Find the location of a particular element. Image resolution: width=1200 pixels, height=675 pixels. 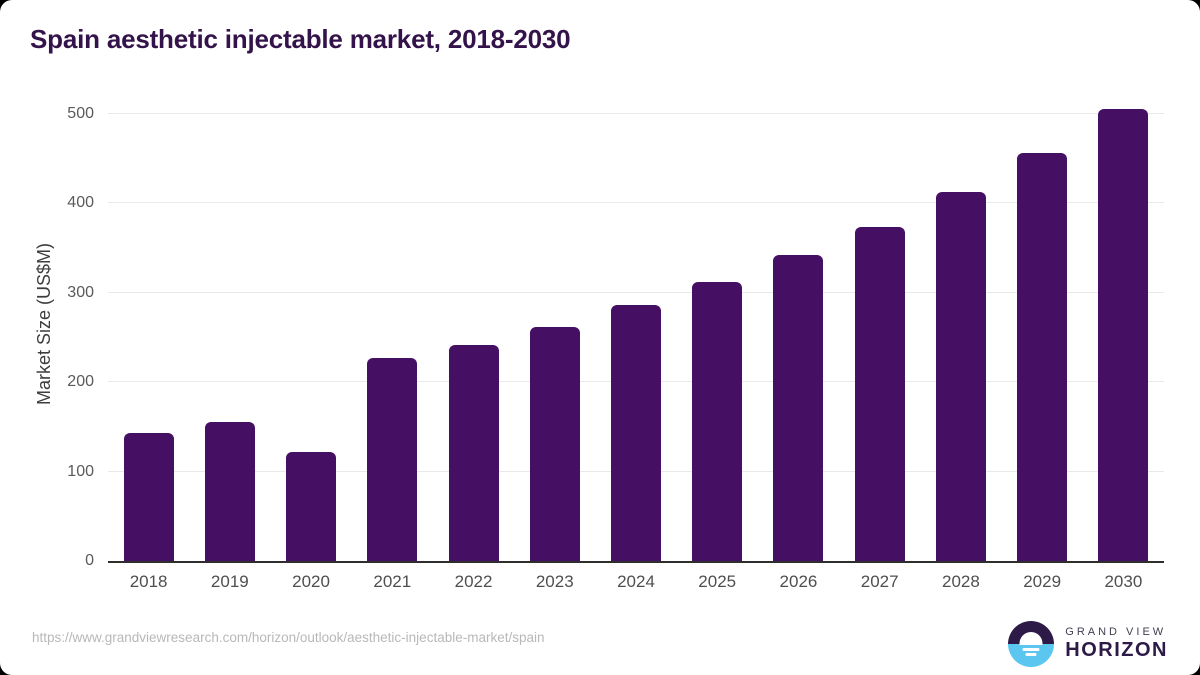

y-tick-label-0: 0 is located at coordinates (89, 560).